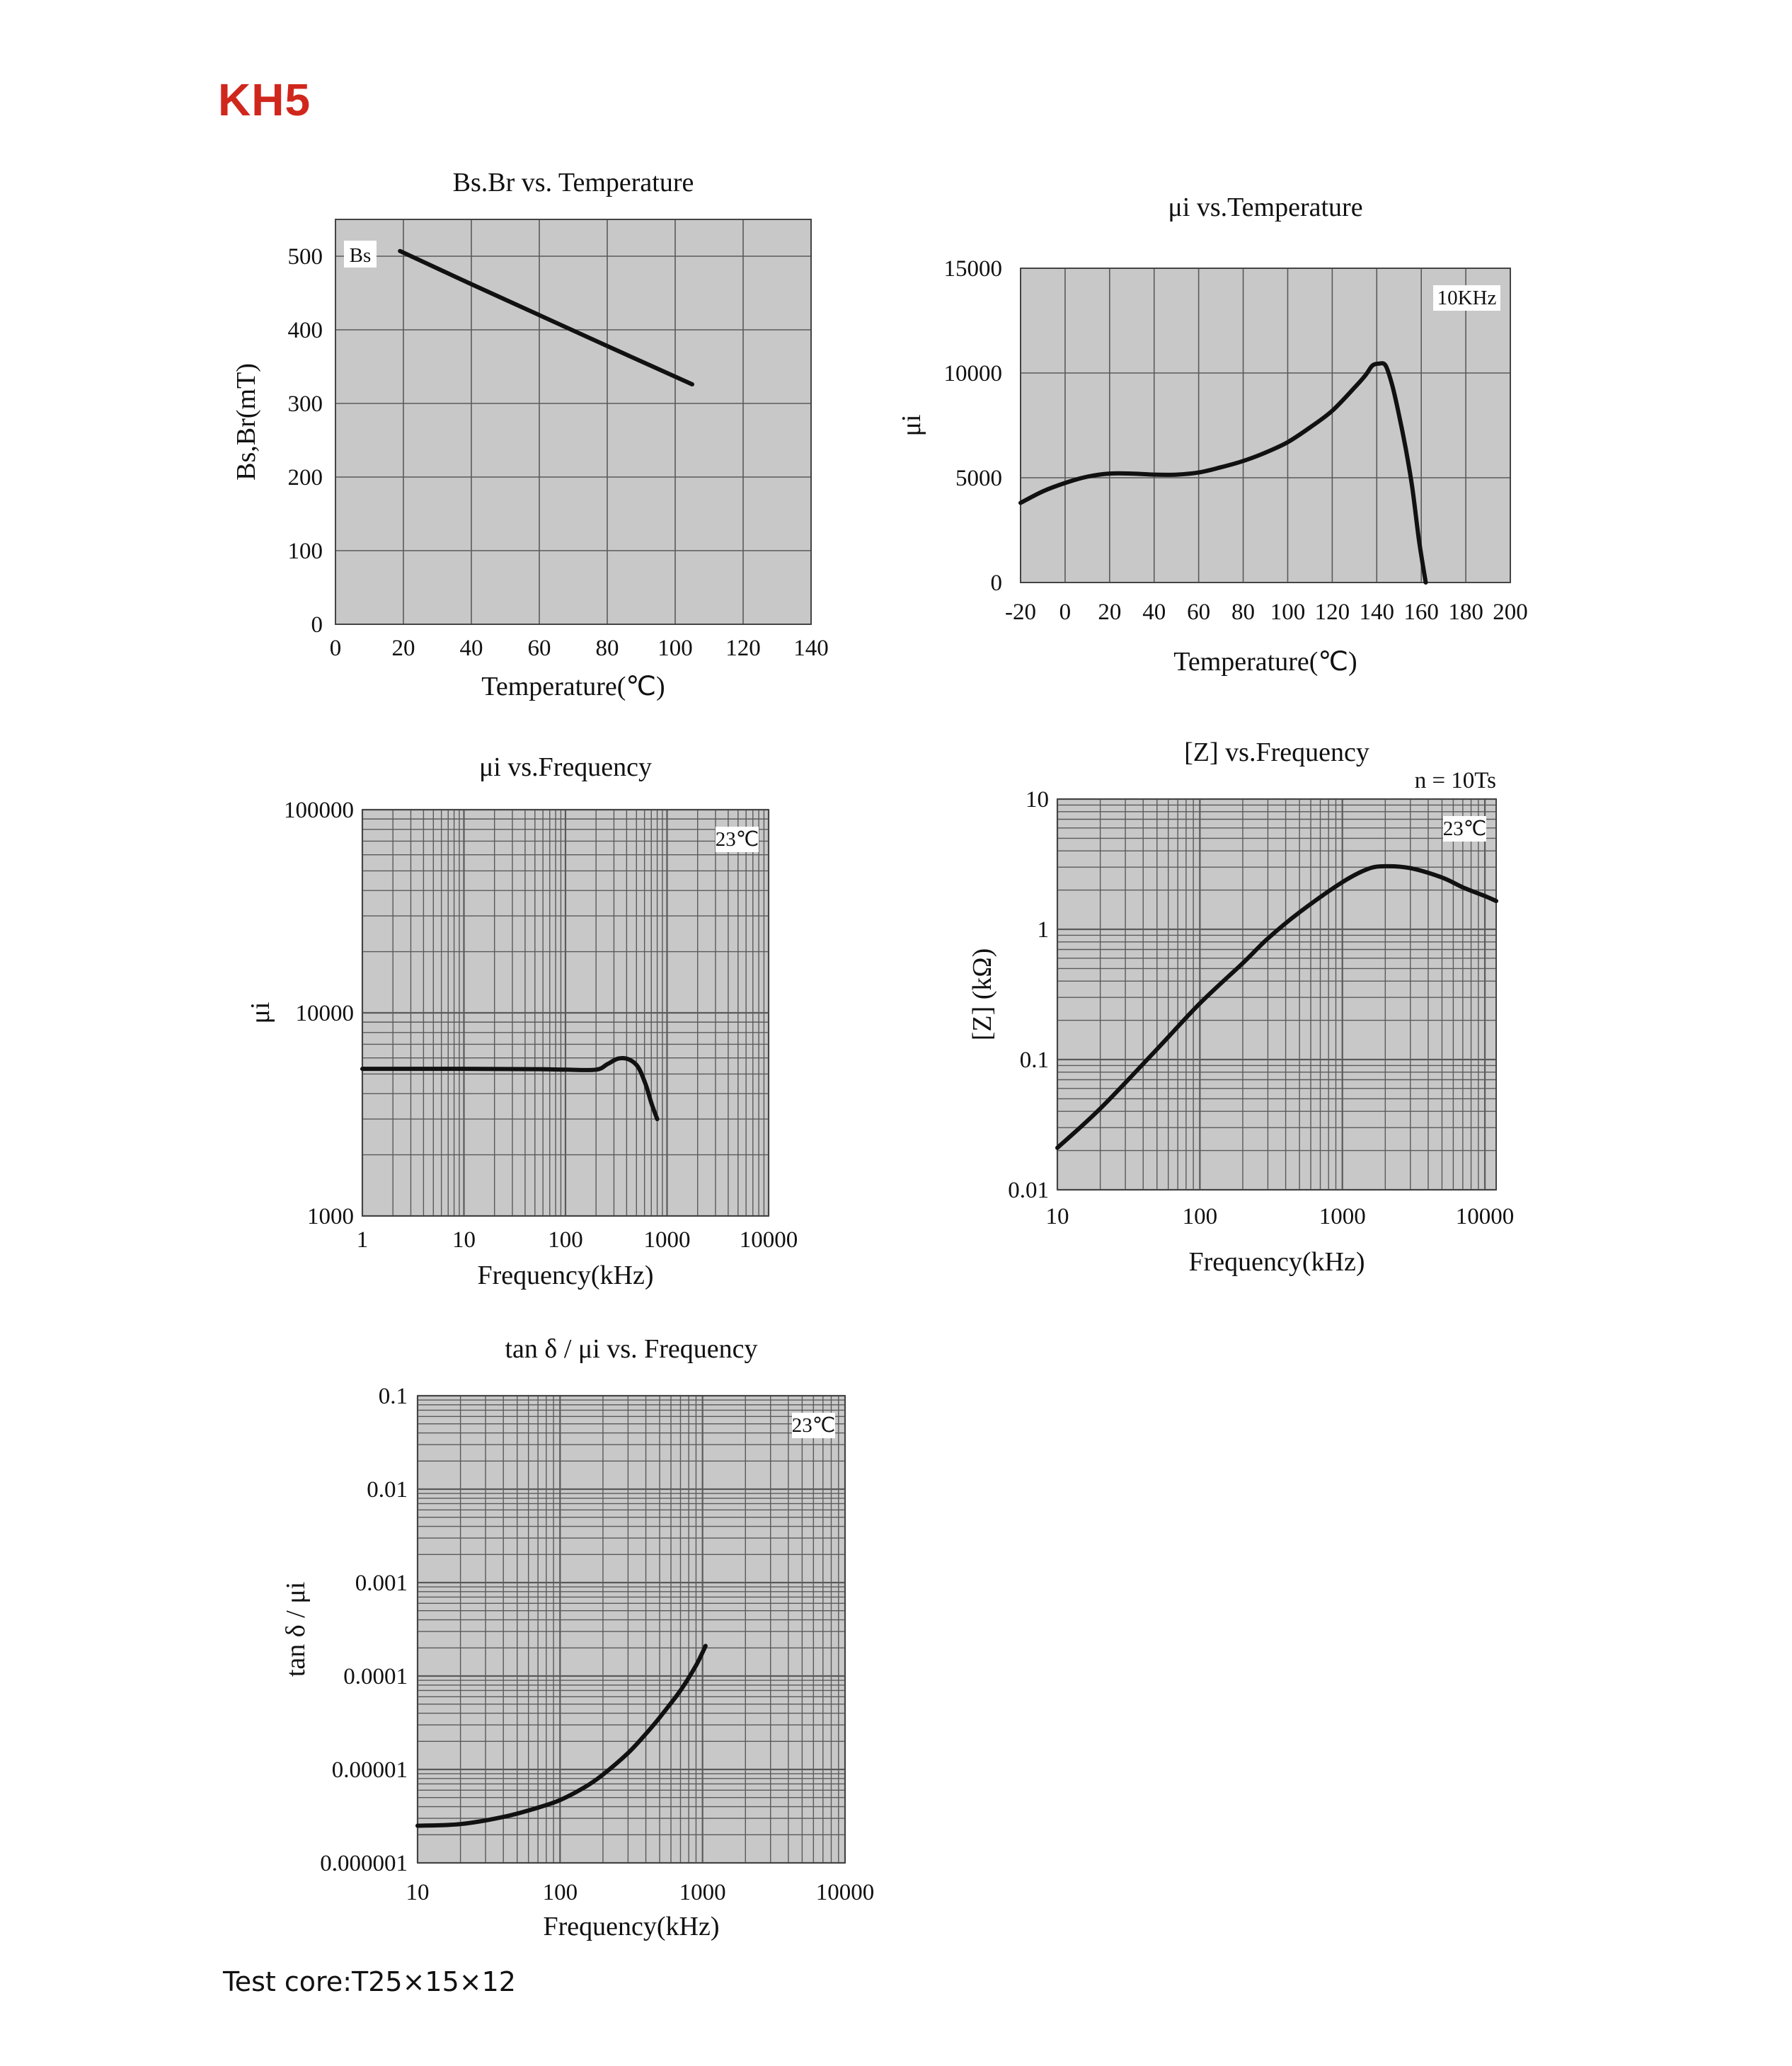 The width and height of the screenshot is (1792, 2066). What do you see at coordinates (319, 811) in the screenshot?
I see `y-tick-label: 100000` at bounding box center [319, 811].